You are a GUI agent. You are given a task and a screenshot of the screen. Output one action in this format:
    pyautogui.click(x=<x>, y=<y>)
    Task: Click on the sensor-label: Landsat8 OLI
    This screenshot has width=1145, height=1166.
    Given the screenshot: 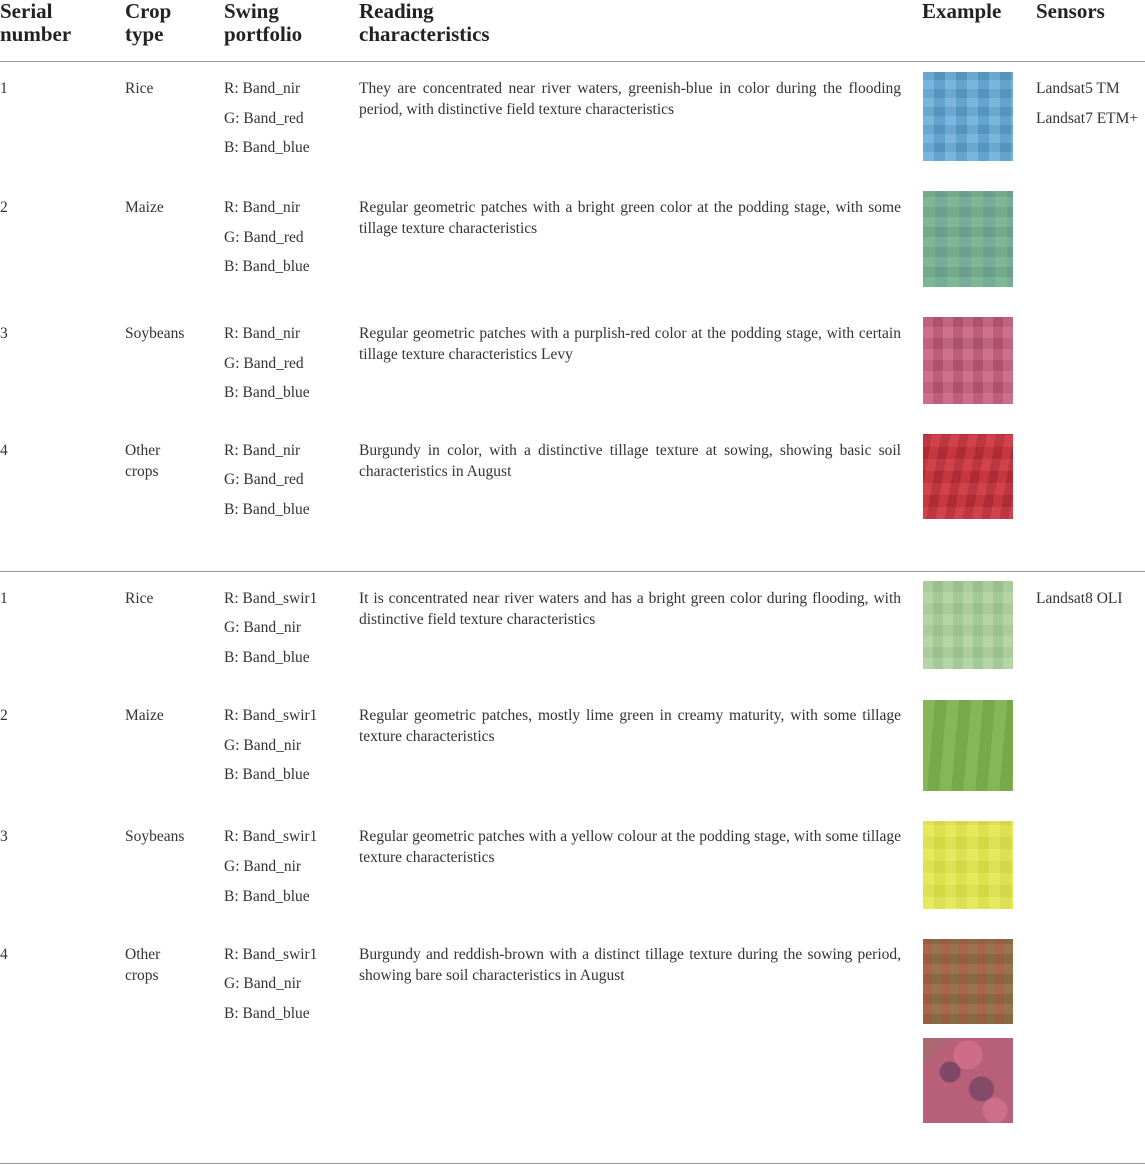 What is the action you would take?
    pyautogui.click(x=1079, y=598)
    